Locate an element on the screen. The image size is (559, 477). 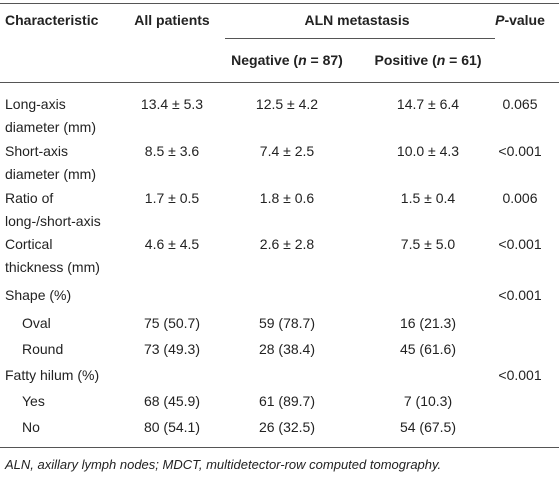
cell: 7.5 ± 5.0 is located at coordinates (428, 244).